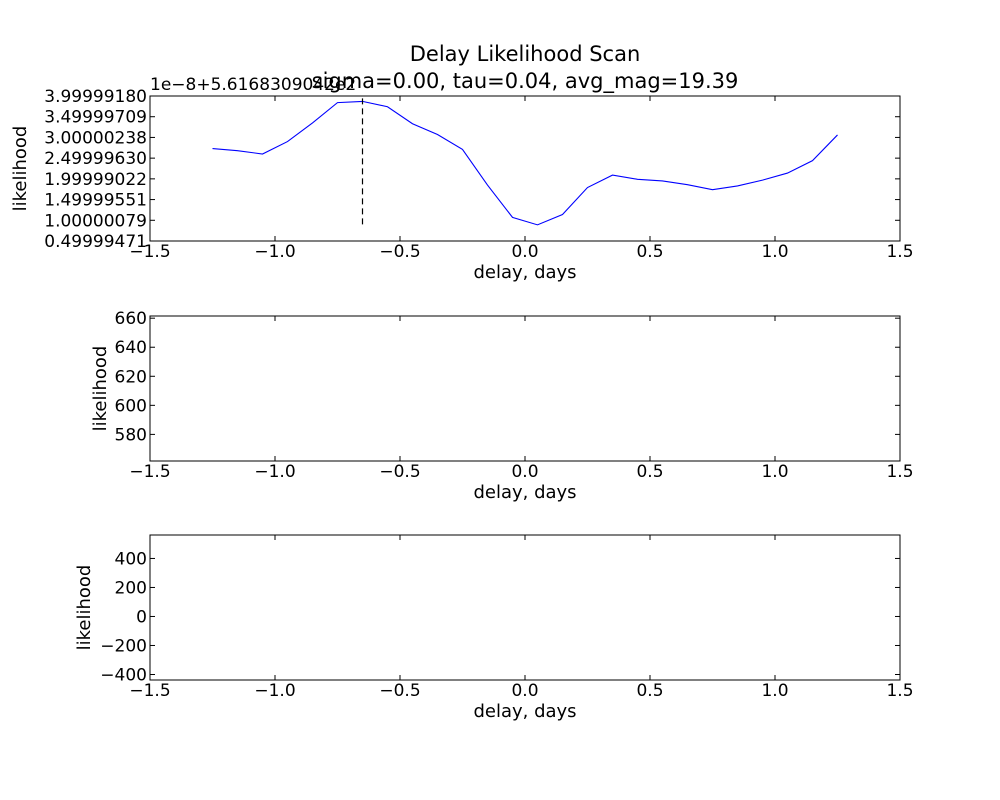 This screenshot has height=800, width=1000. What do you see at coordinates (123, 646) in the screenshot?
I see `y-tick-label: −200` at bounding box center [123, 646].